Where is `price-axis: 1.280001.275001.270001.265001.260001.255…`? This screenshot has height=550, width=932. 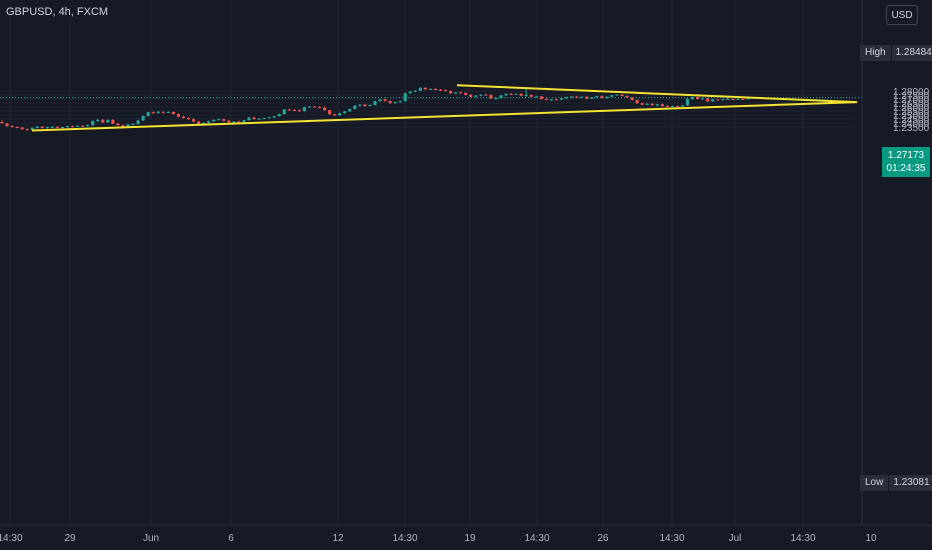
price-axis: 1.280001.275001.270001.265001.260001.255… is located at coordinates (911, 110).